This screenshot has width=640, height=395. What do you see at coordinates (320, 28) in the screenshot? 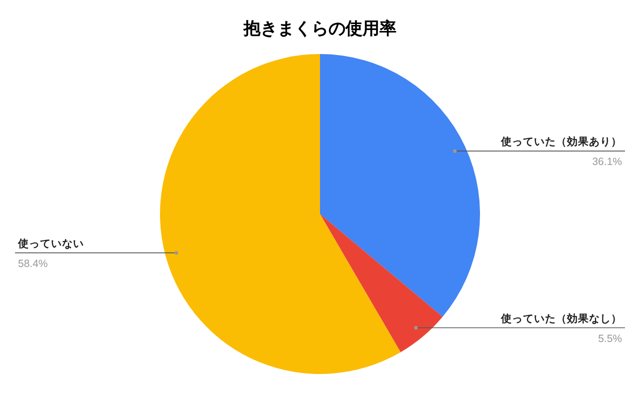
I see `title: 抱きまくらの使用率` at bounding box center [320, 28].